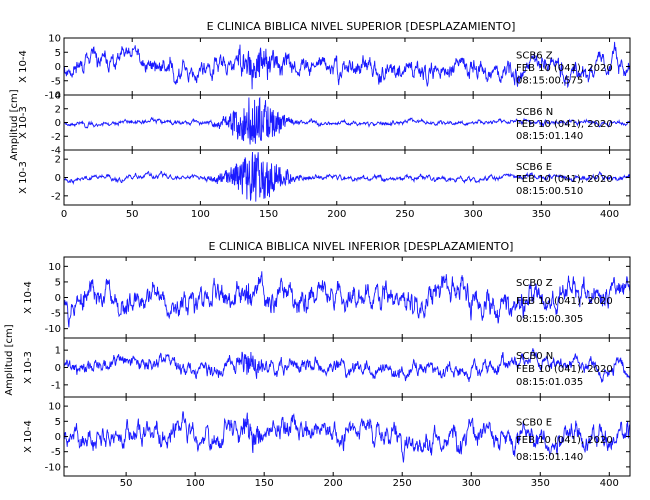 The height and width of the screenshot is (500, 650). What do you see at coordinates (534, 356) in the screenshot?
I see `station-label: SCB0 N` at bounding box center [534, 356].